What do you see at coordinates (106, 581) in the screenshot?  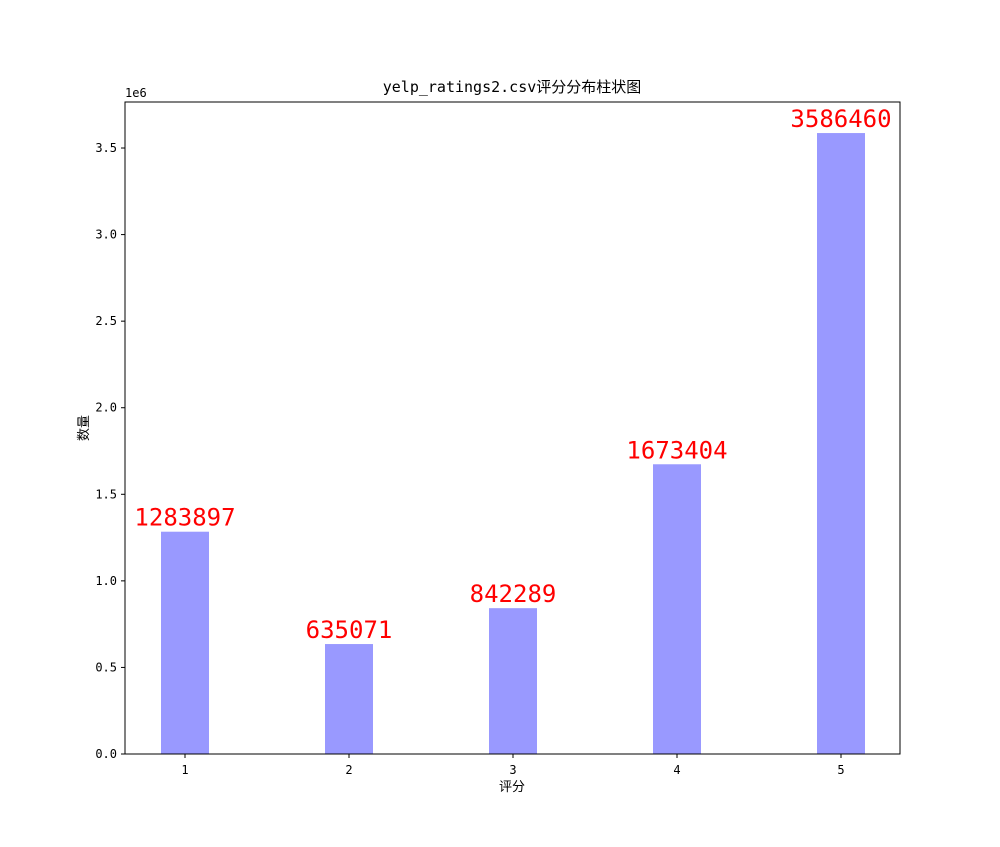 I see `y-tick-label: 1.0` at bounding box center [106, 581].